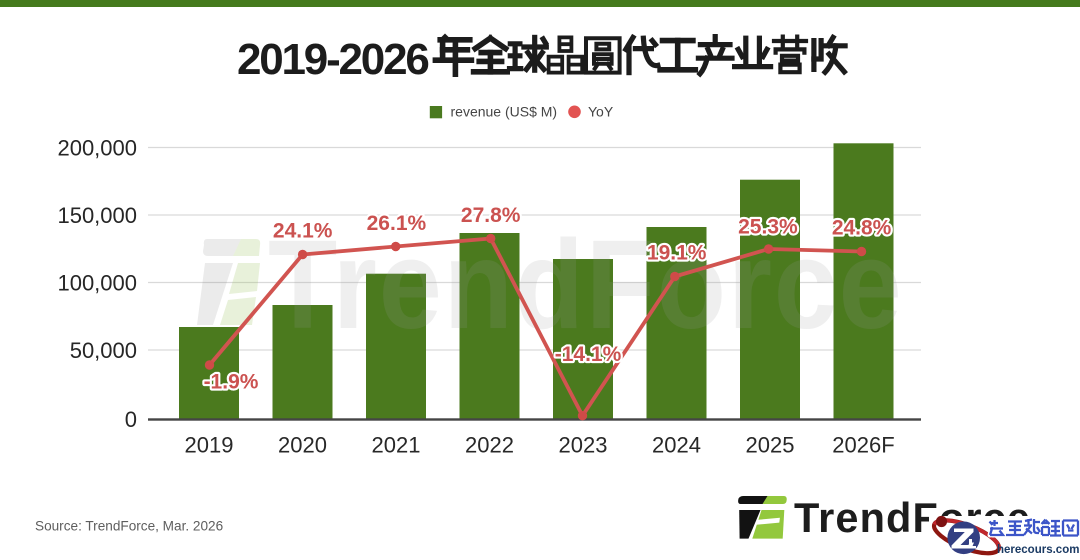 The width and height of the screenshot is (1080, 560). Describe the element at coordinates (676, 445) in the screenshot. I see `svg-text: 2024` at that location.